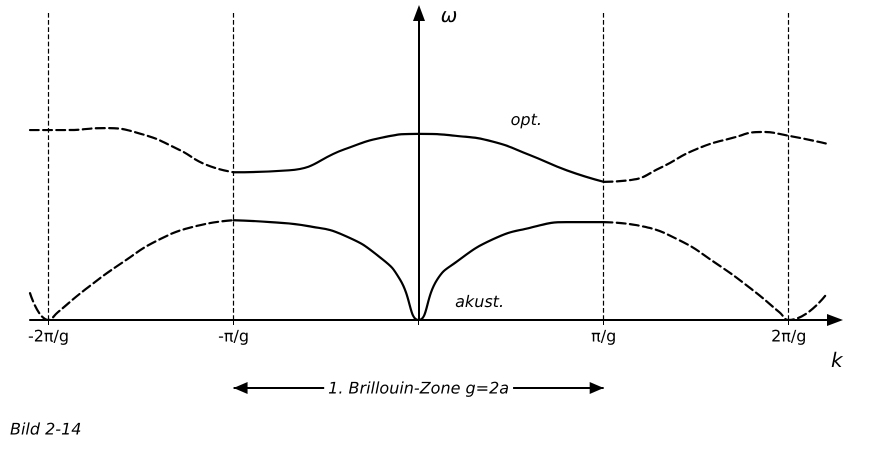  Describe the element at coordinates (449, 15) in the screenshot. I see `y-axis-title: ω` at that location.